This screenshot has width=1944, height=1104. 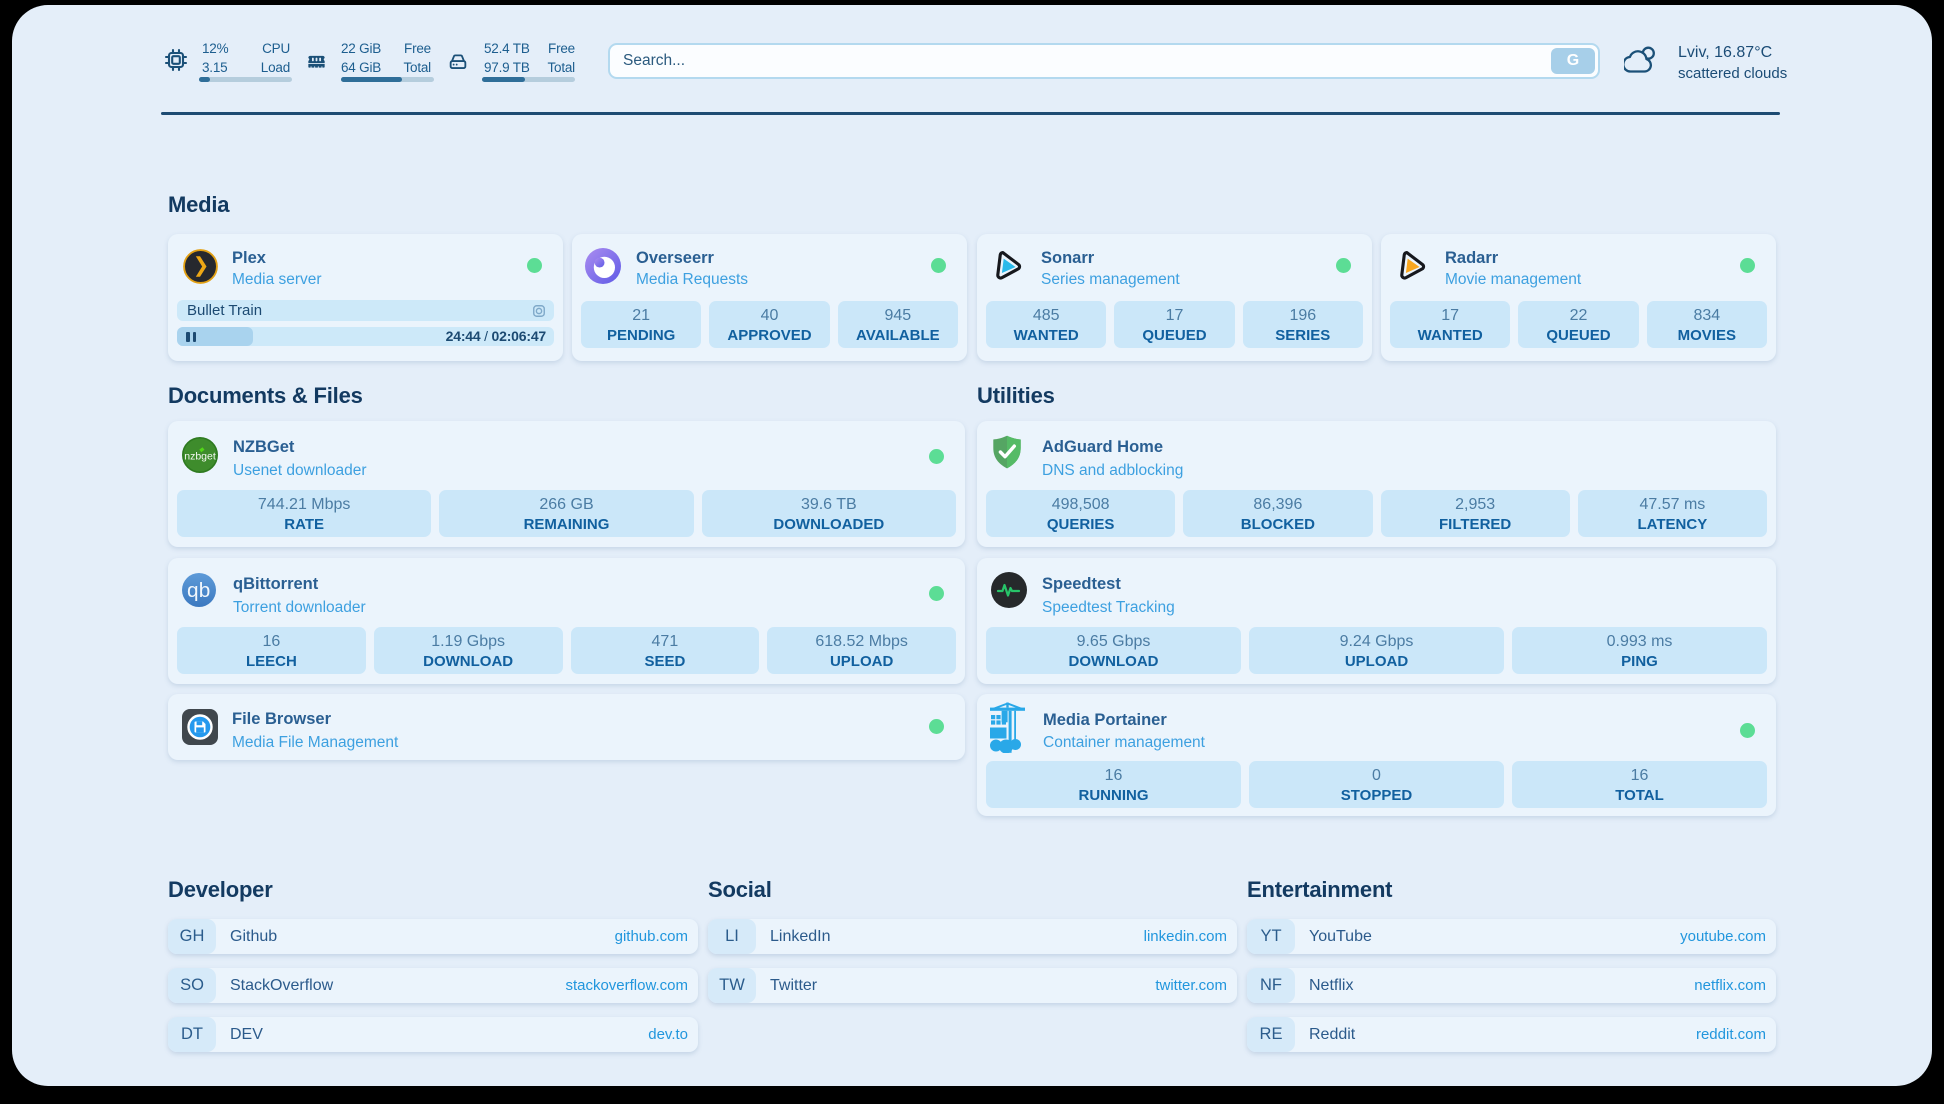 What do you see at coordinates (200, 456) in the screenshot?
I see `svg-text: nzbget` at bounding box center [200, 456].